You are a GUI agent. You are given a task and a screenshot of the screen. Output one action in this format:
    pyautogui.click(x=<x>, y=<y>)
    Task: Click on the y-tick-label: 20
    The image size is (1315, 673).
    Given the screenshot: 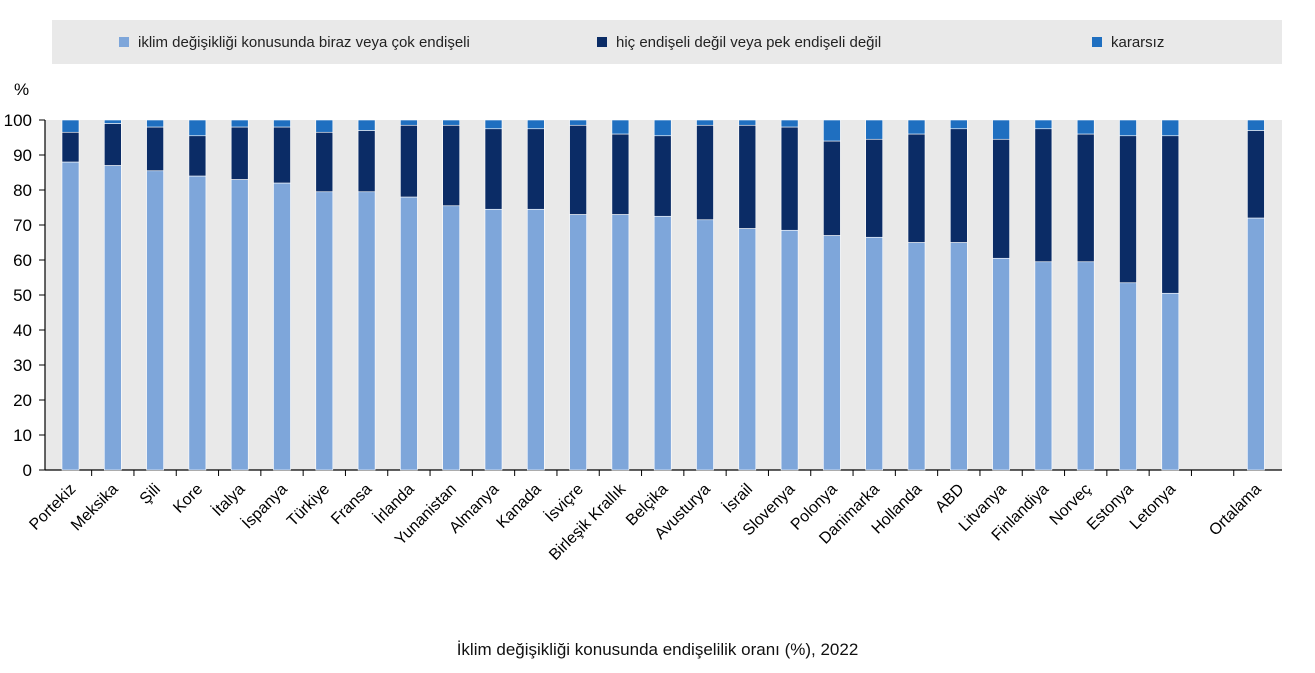 What is the action you would take?
    pyautogui.click(x=22, y=400)
    